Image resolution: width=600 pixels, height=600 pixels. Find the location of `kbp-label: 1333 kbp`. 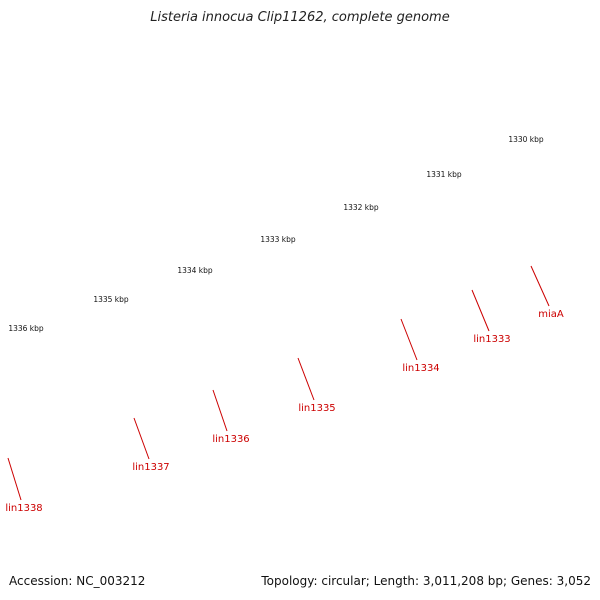

kbp-label: 1333 kbp is located at coordinates (278, 239).